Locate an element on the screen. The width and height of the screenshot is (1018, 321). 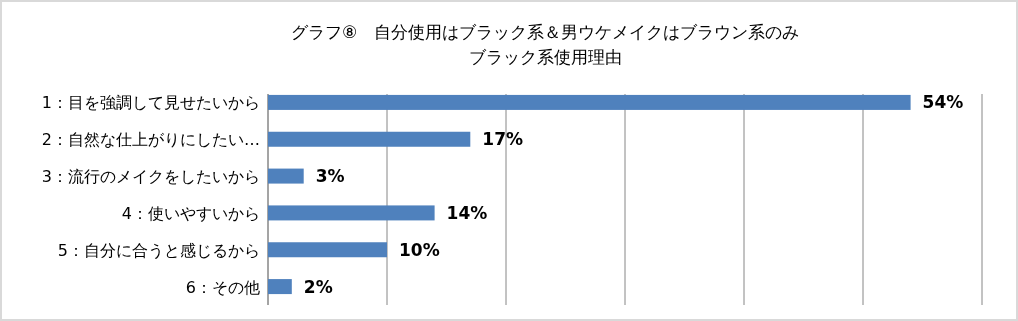
y-tick-label: 4：使いやすいから is located at coordinates (190, 213).